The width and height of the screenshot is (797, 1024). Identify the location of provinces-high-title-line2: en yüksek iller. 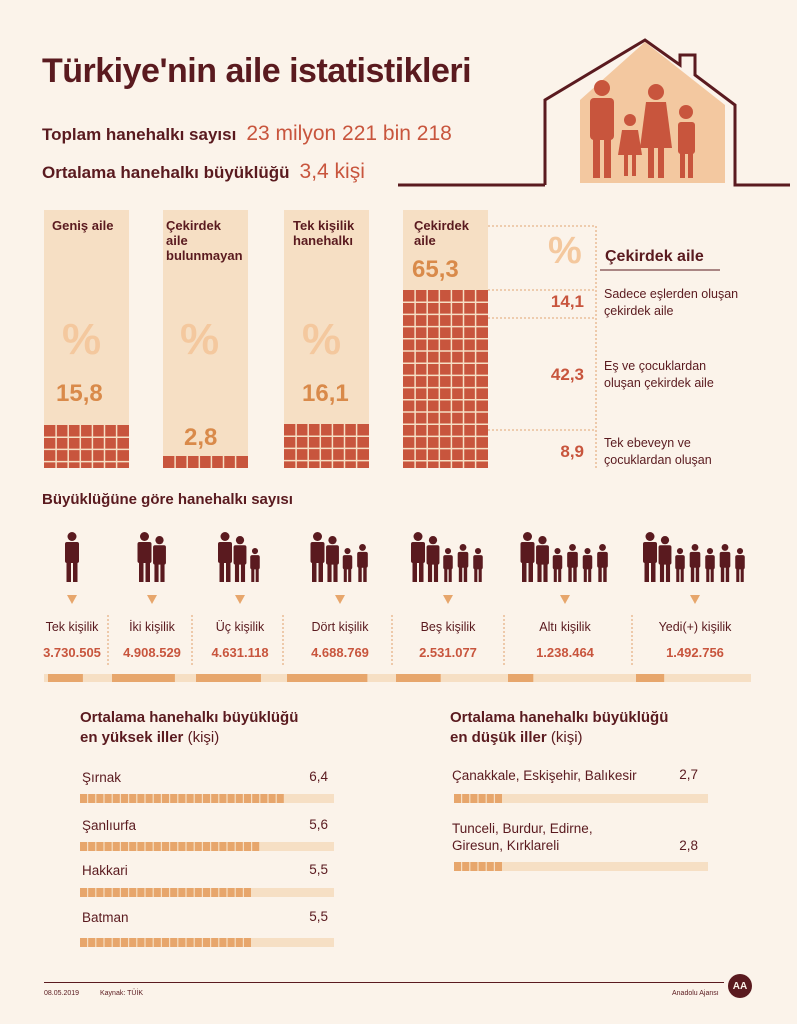
(132, 737).